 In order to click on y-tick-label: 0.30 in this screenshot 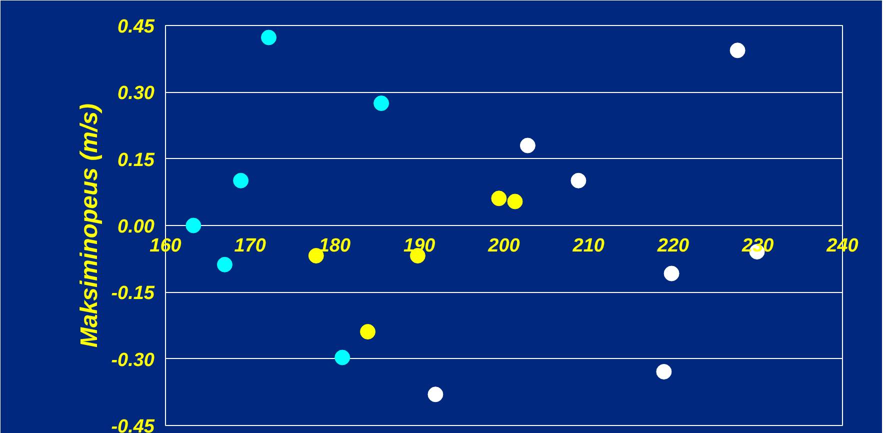, I will do `click(136, 93)`.